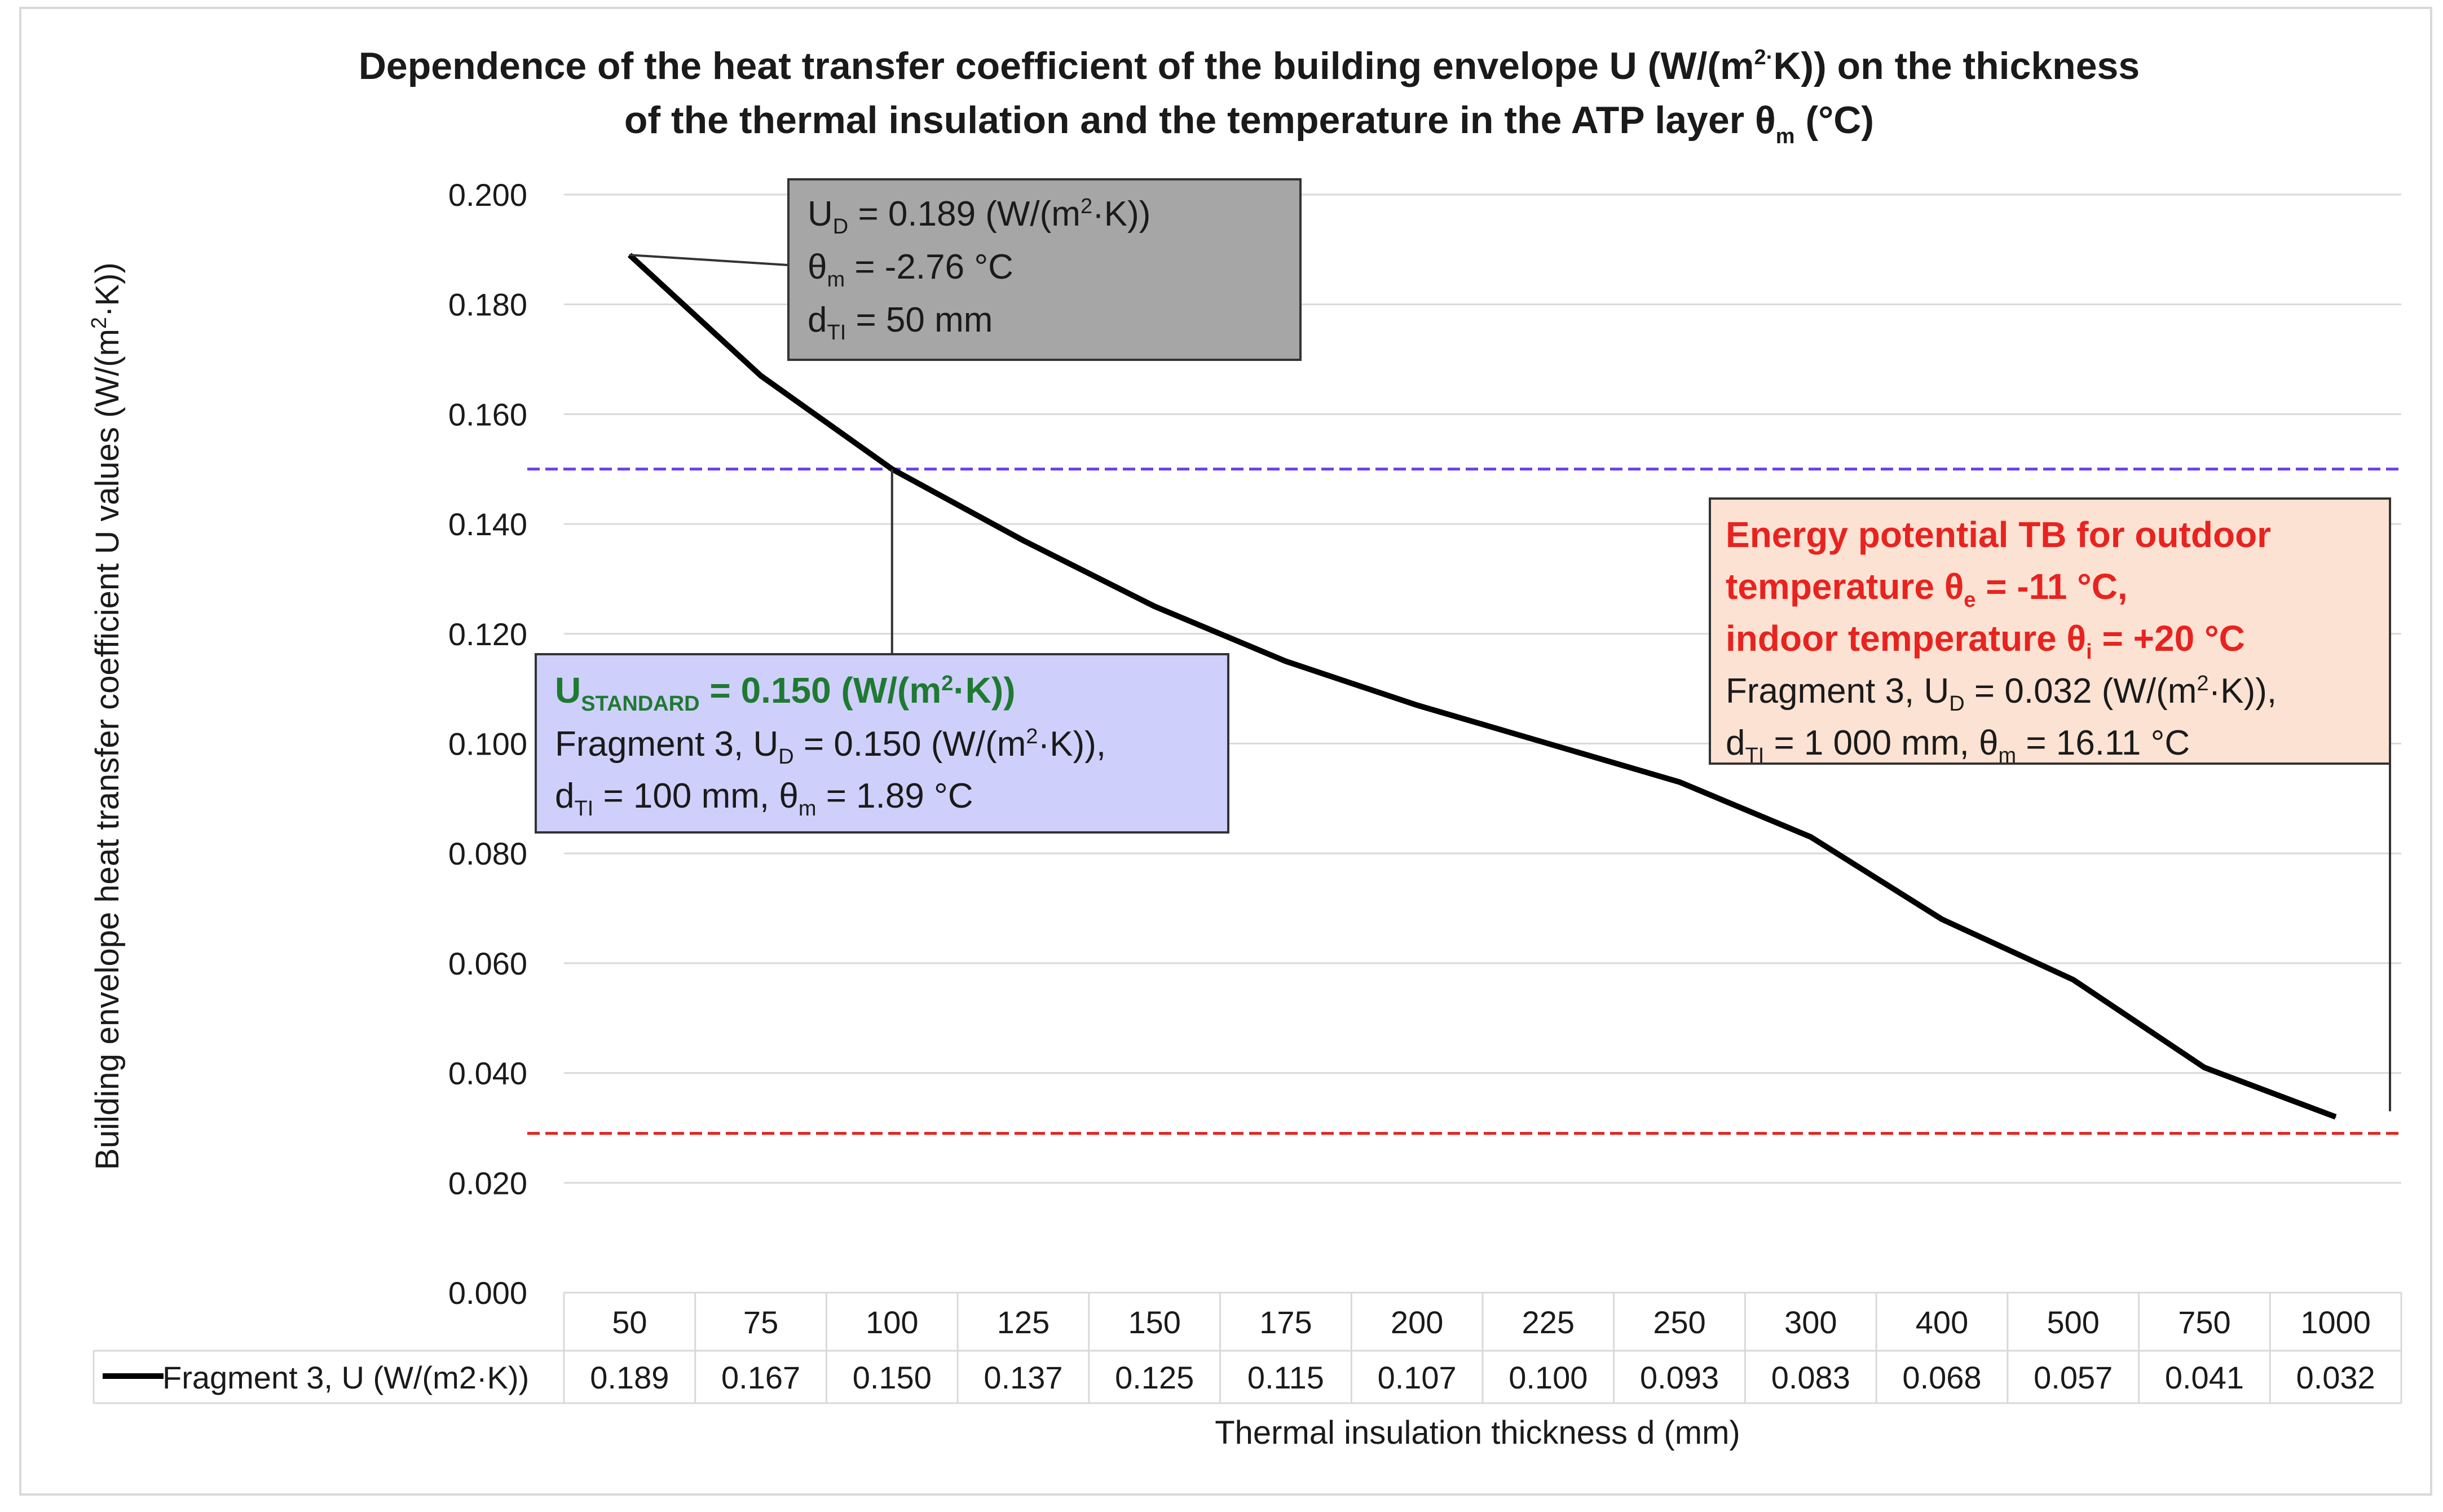  What do you see at coordinates (488, 524) in the screenshot?
I see `y-tick-label: 0.140` at bounding box center [488, 524].